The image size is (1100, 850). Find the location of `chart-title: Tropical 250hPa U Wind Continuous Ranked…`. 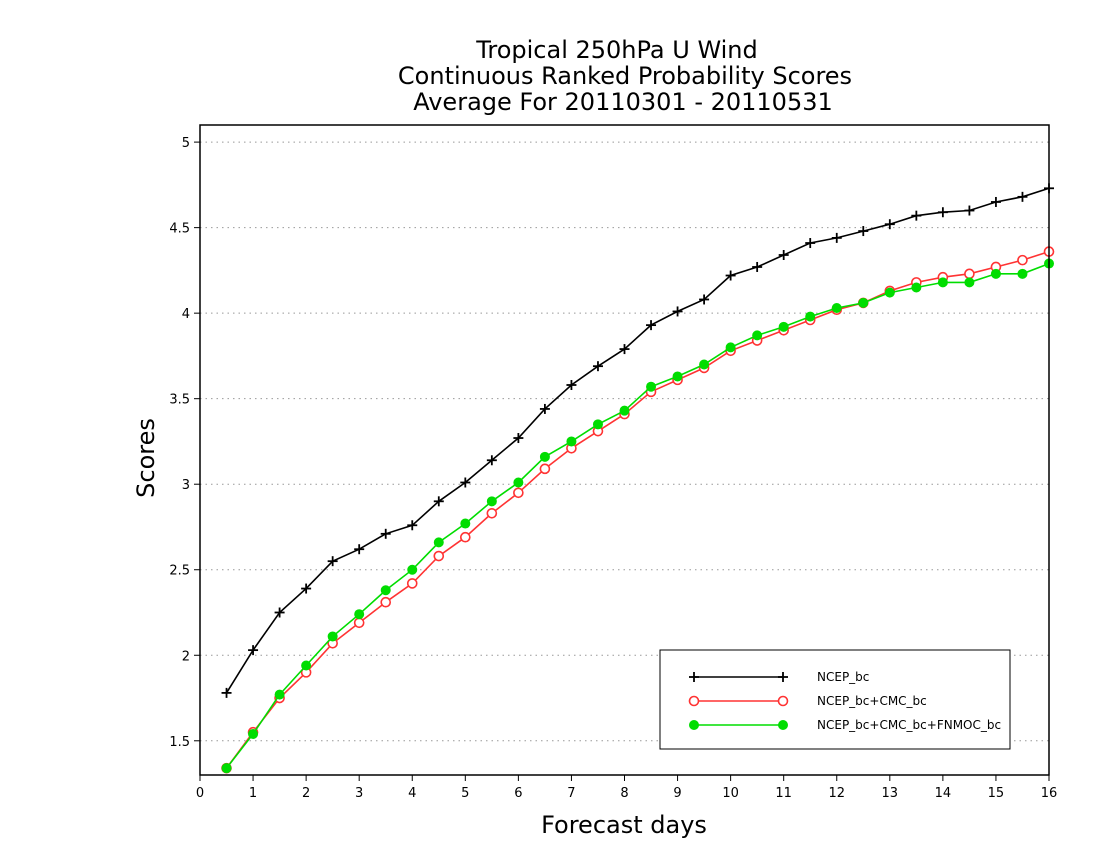

chart-title: Tropical 250hPa U Wind Continuous Ranked… is located at coordinates (625, 76).